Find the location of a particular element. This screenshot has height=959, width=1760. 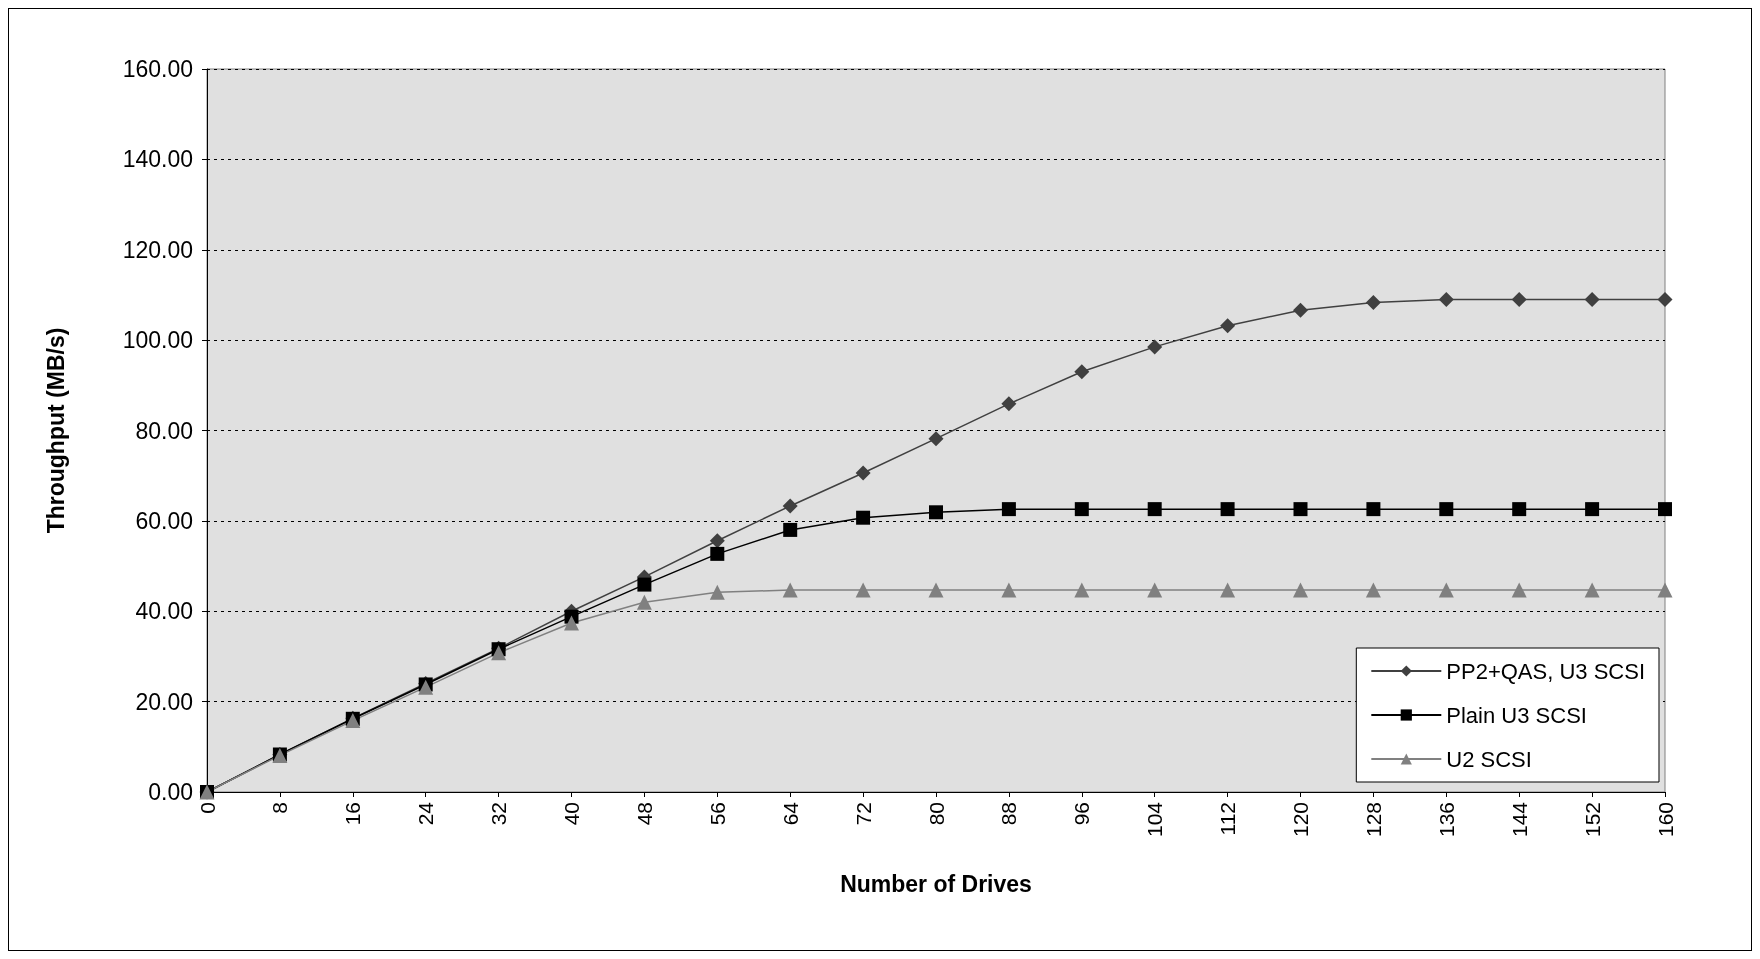

legend-label: U2 SCSI is located at coordinates (1489, 759).